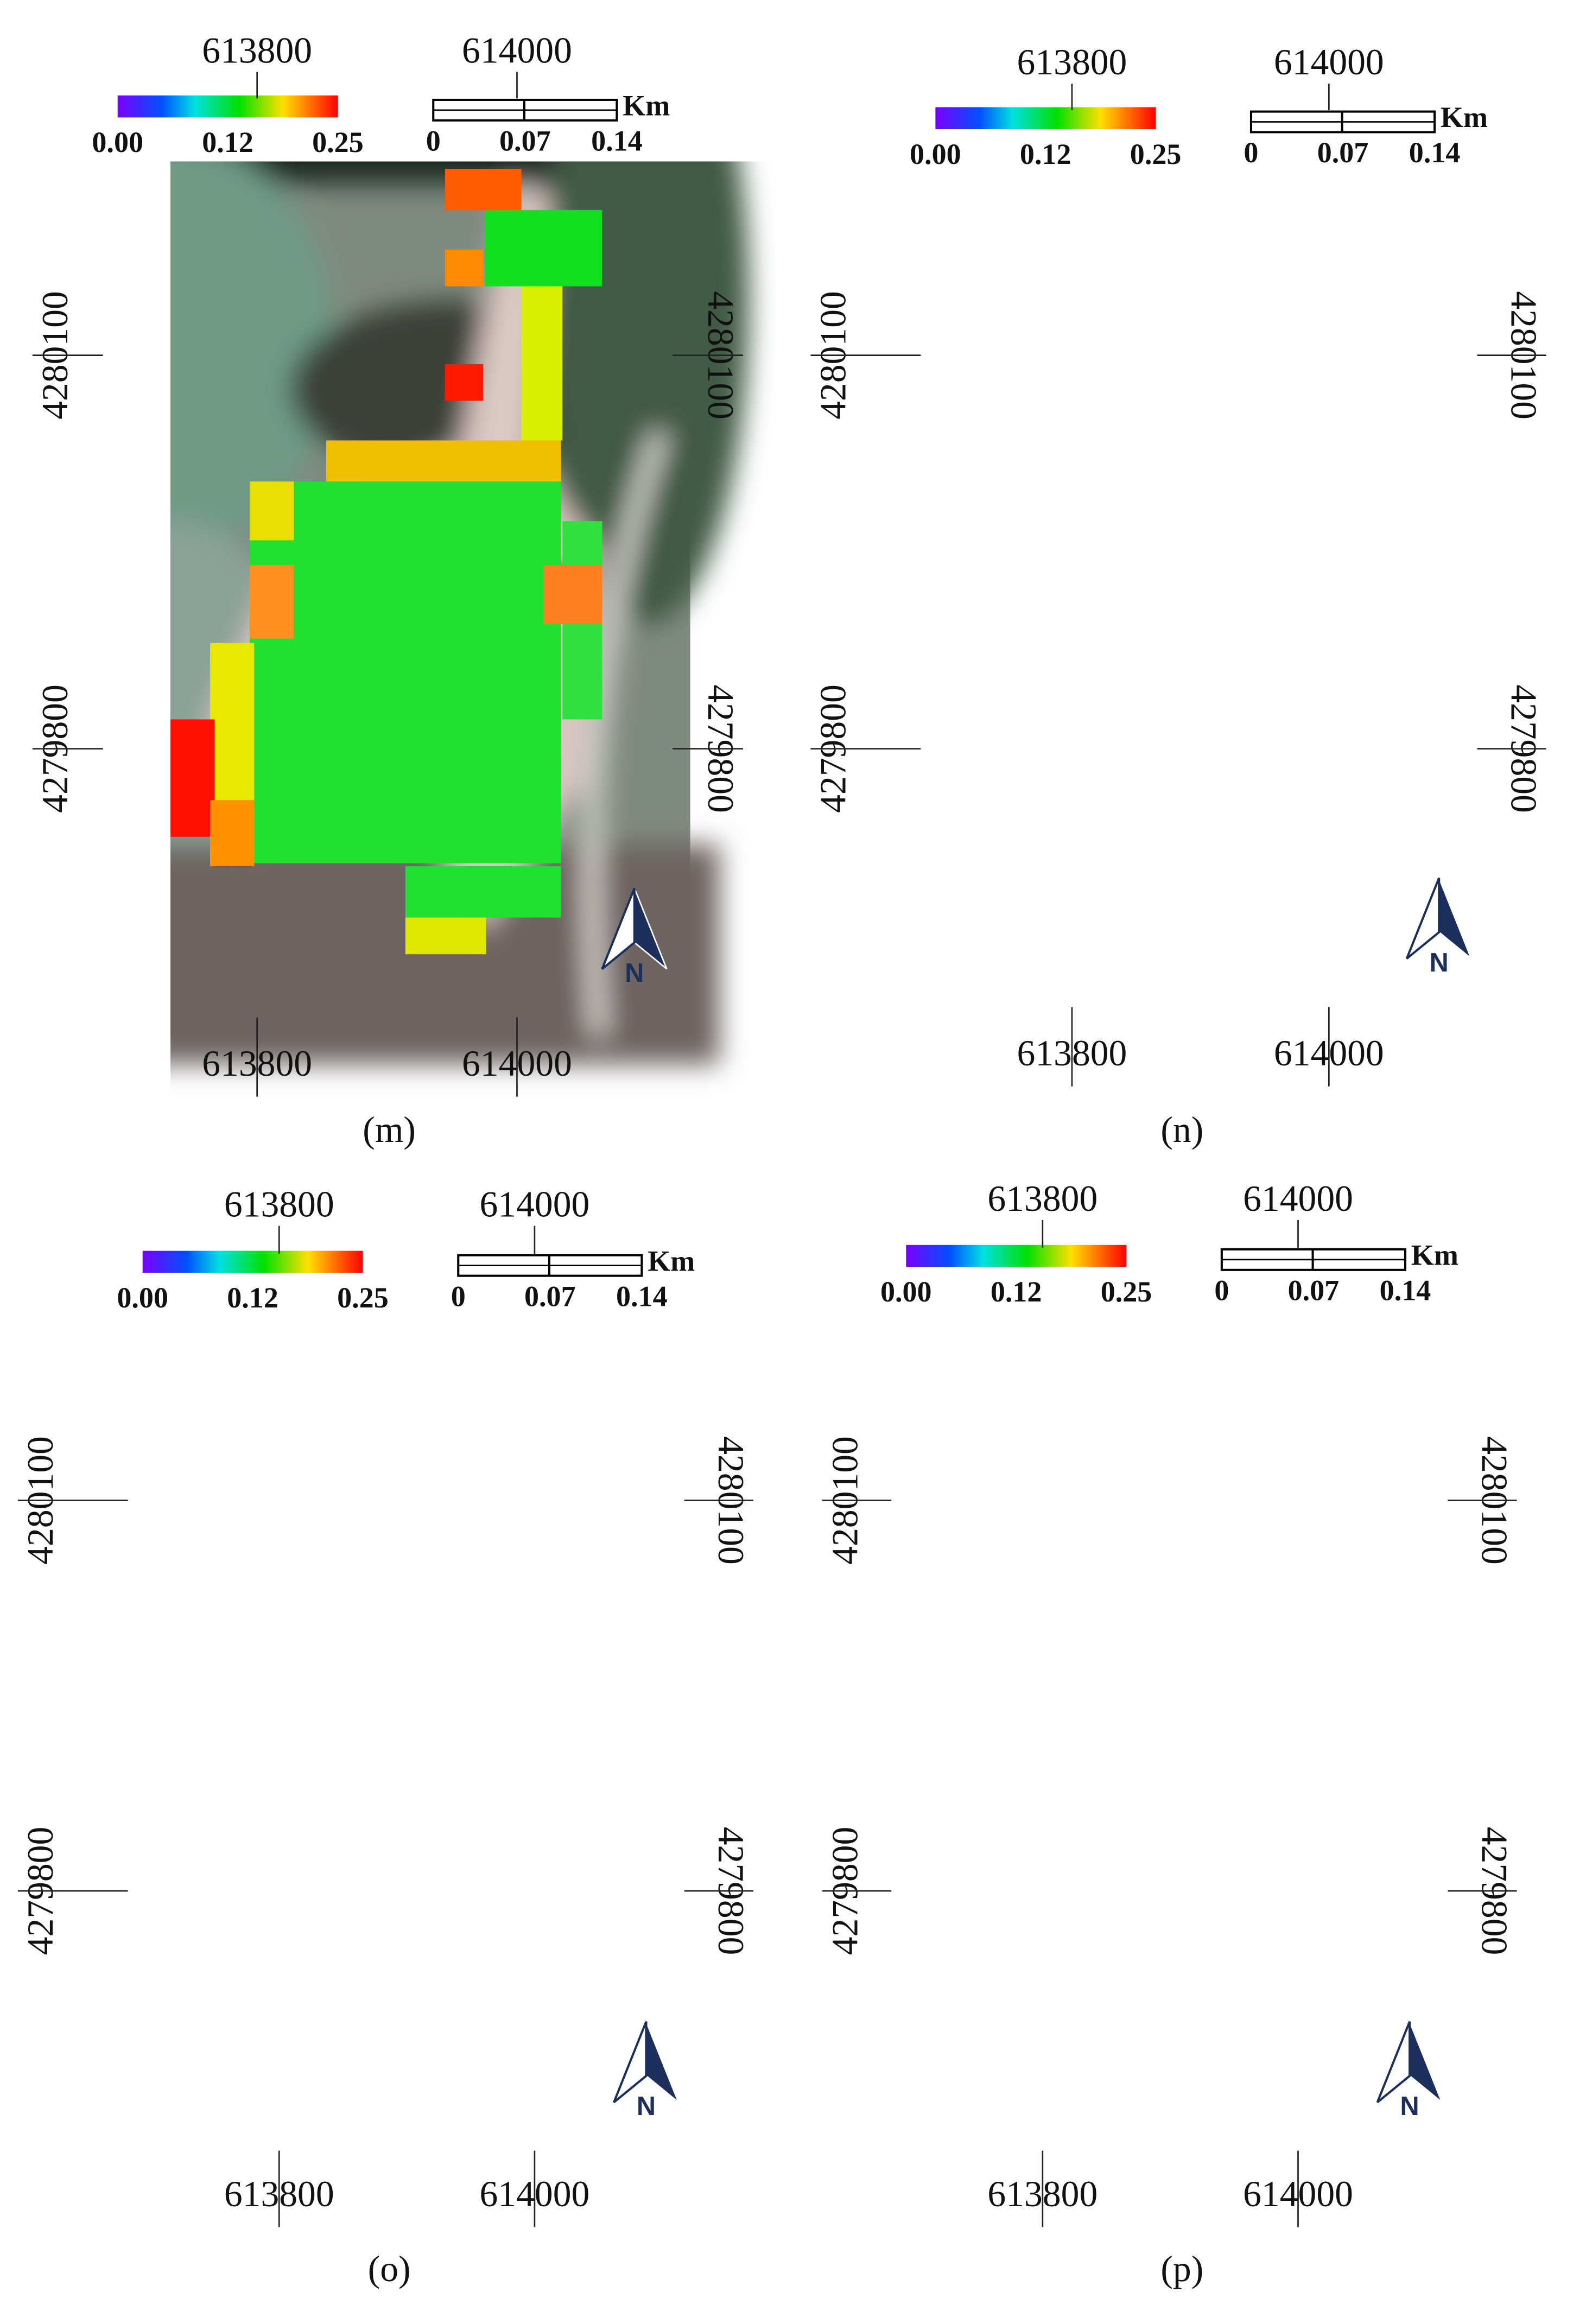  What do you see at coordinates (1181, 1129) in the screenshot?
I see `panel-label: (n)` at bounding box center [1181, 1129].